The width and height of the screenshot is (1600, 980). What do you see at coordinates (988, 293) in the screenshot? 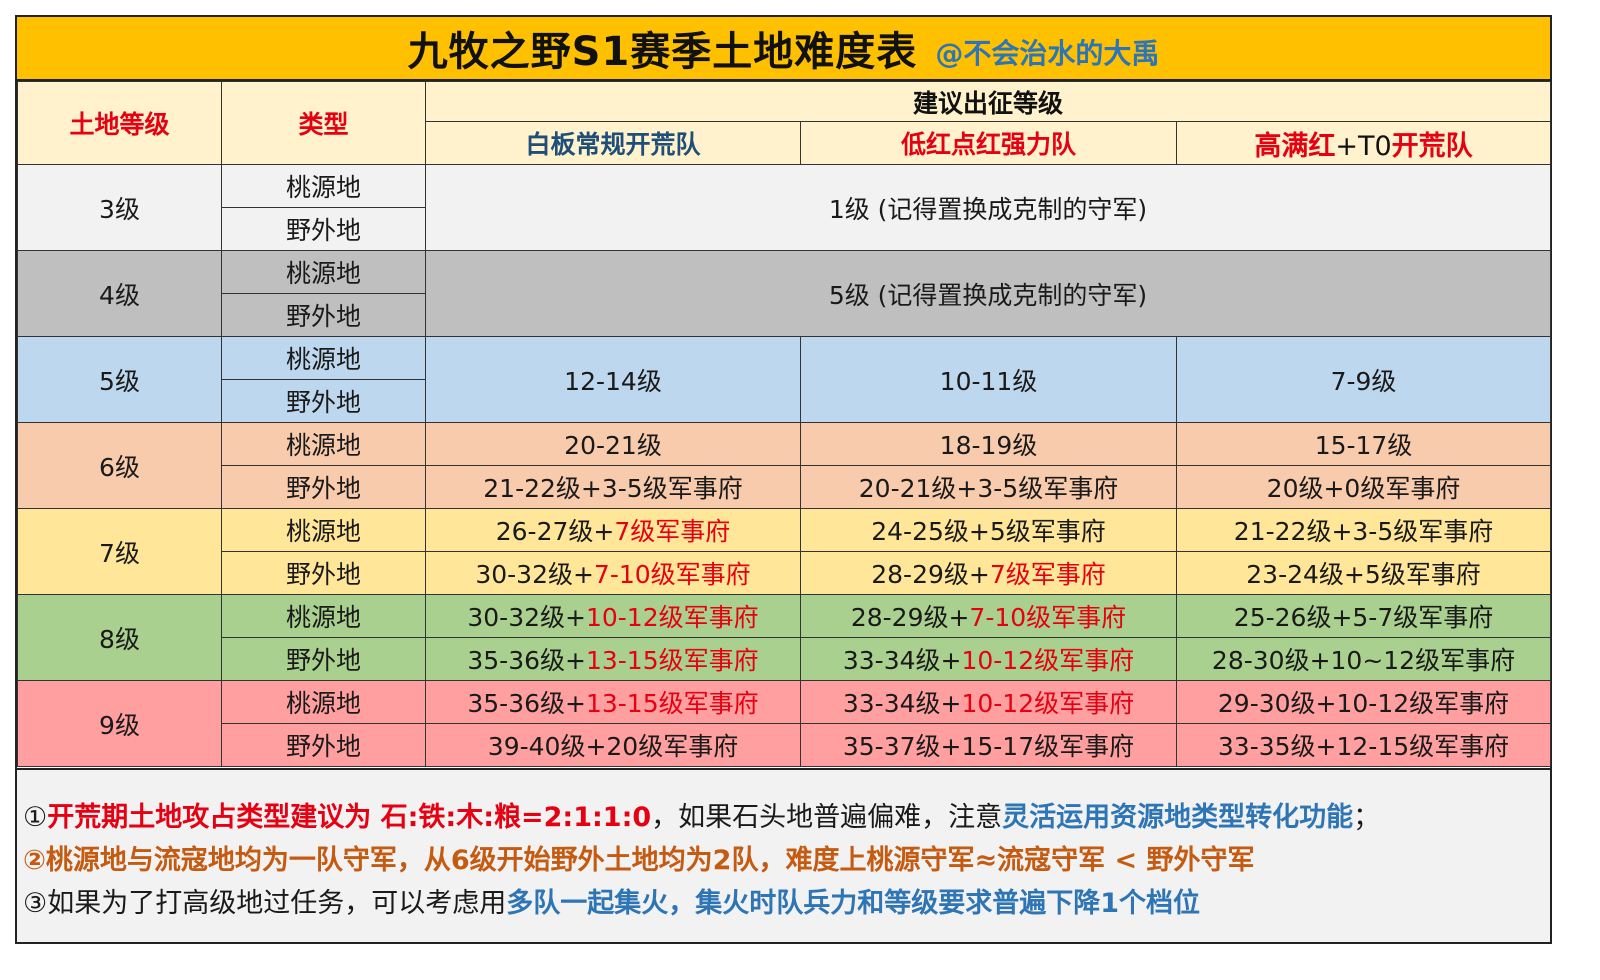
I see `merged-cell: 5级 (记得置换成克制的守军)` at bounding box center [988, 293].